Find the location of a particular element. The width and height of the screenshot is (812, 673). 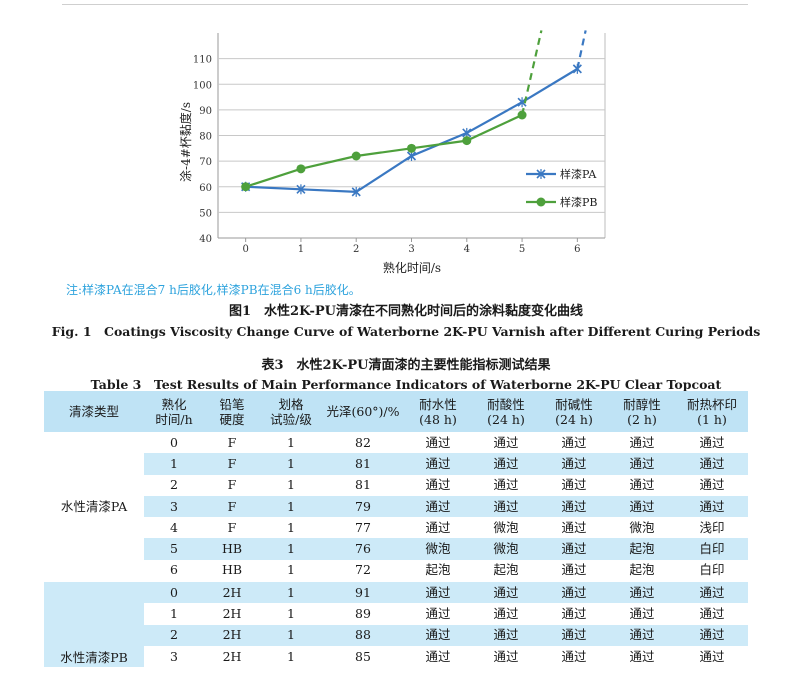

table-row: 3 F 1 79 通过 通过 通过 通过 通过 is located at coordinates (396, 506).